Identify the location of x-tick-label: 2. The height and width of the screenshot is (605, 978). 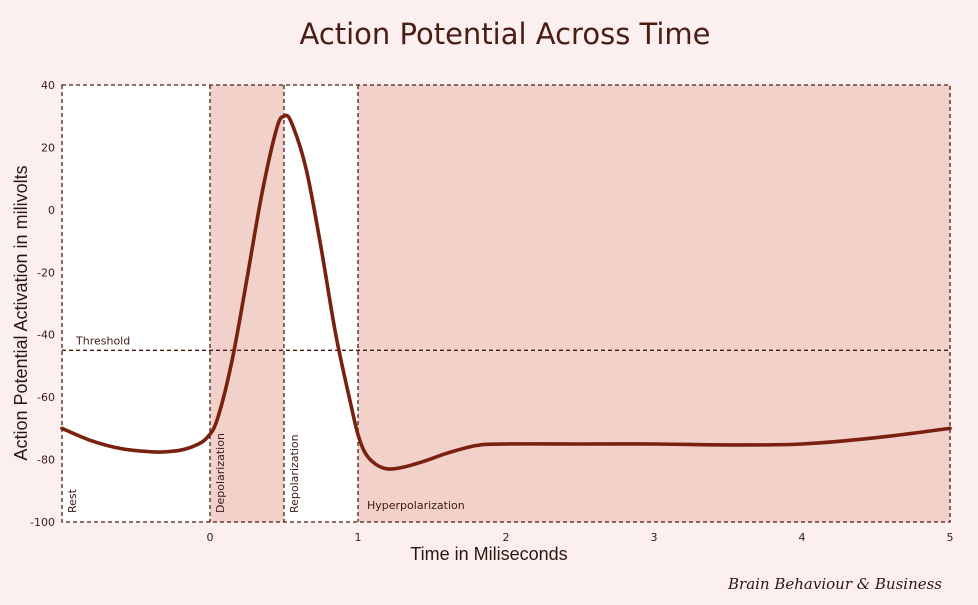
(506, 537).